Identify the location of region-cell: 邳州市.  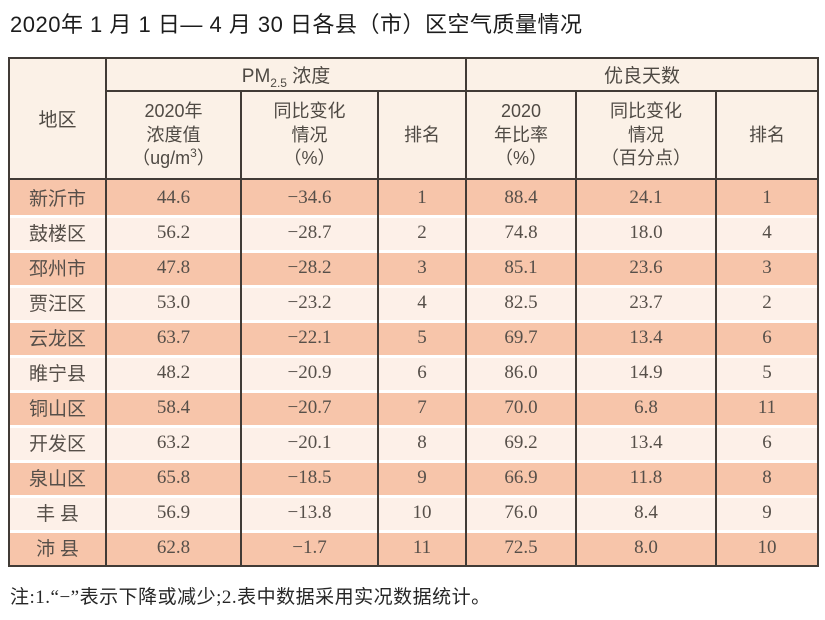
(57, 268).